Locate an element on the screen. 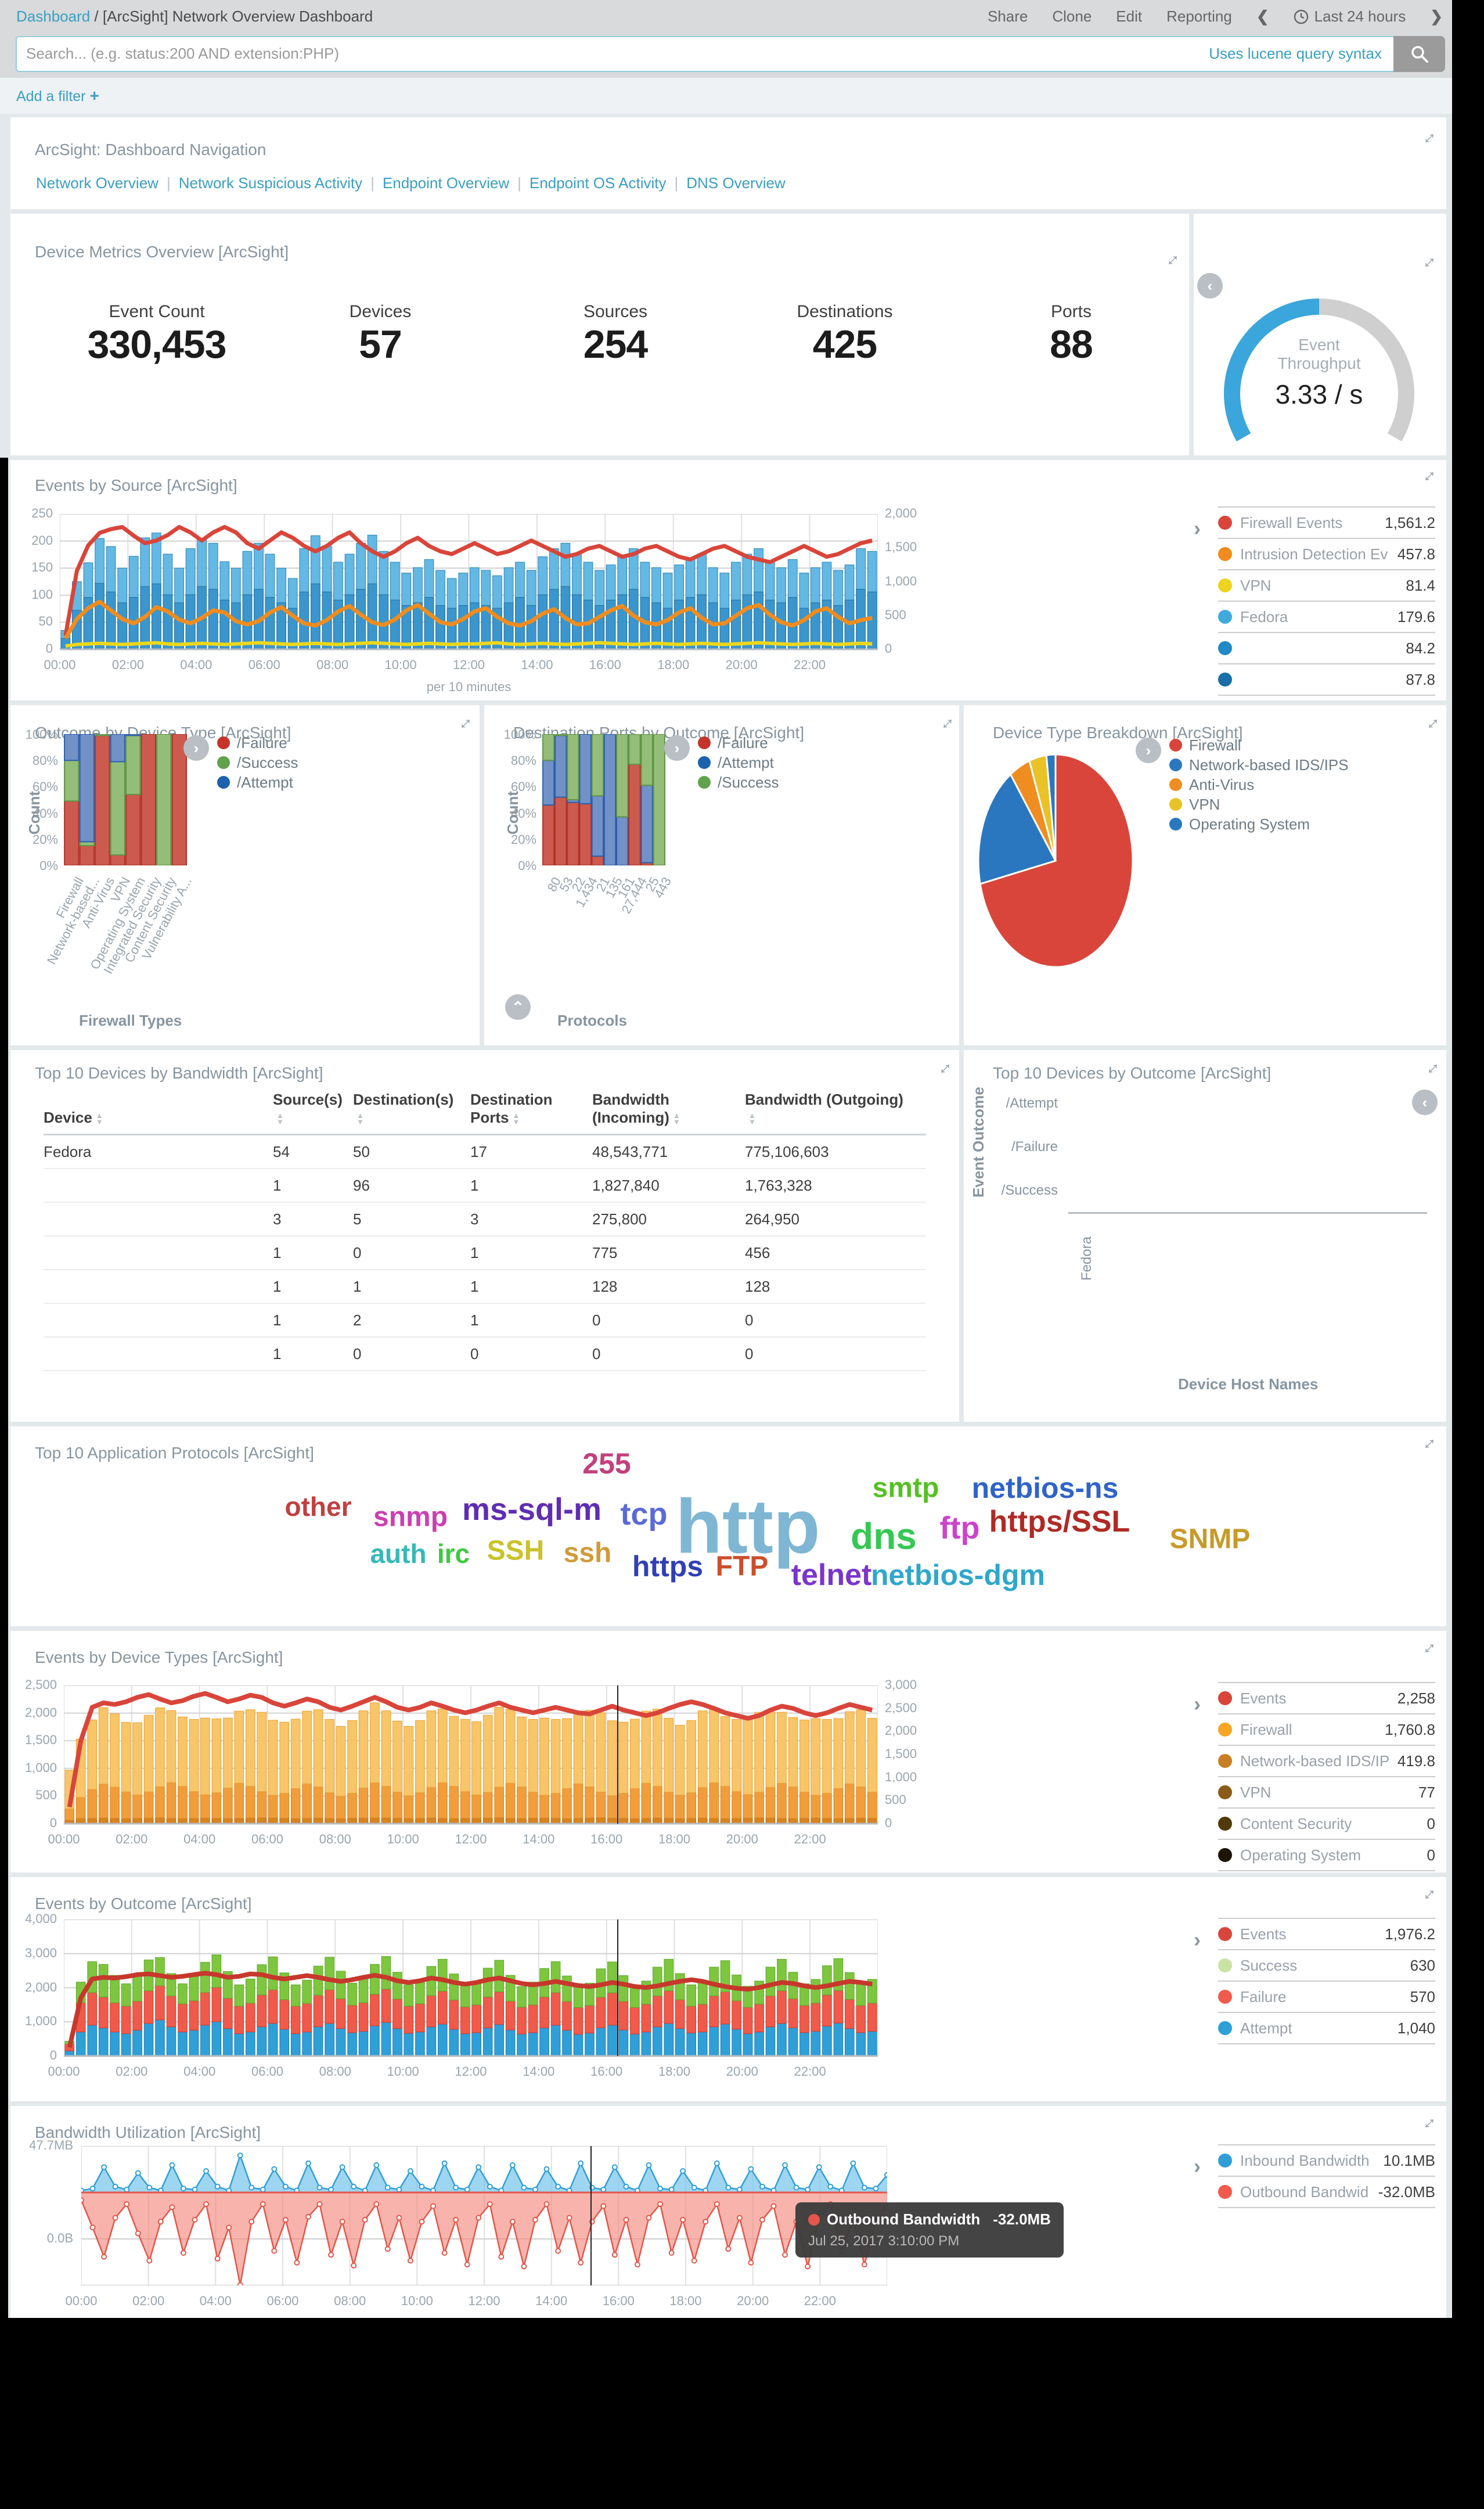 The image size is (1484, 2509). legend-row: Anti-Virus is located at coordinates (1259, 785).